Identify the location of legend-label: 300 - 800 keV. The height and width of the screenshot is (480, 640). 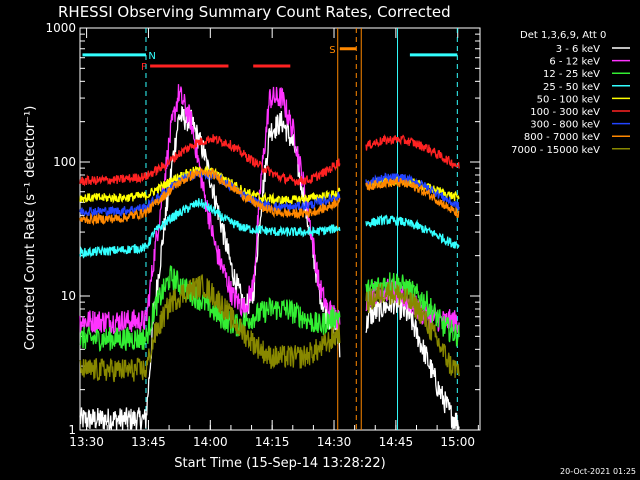
(565, 125).